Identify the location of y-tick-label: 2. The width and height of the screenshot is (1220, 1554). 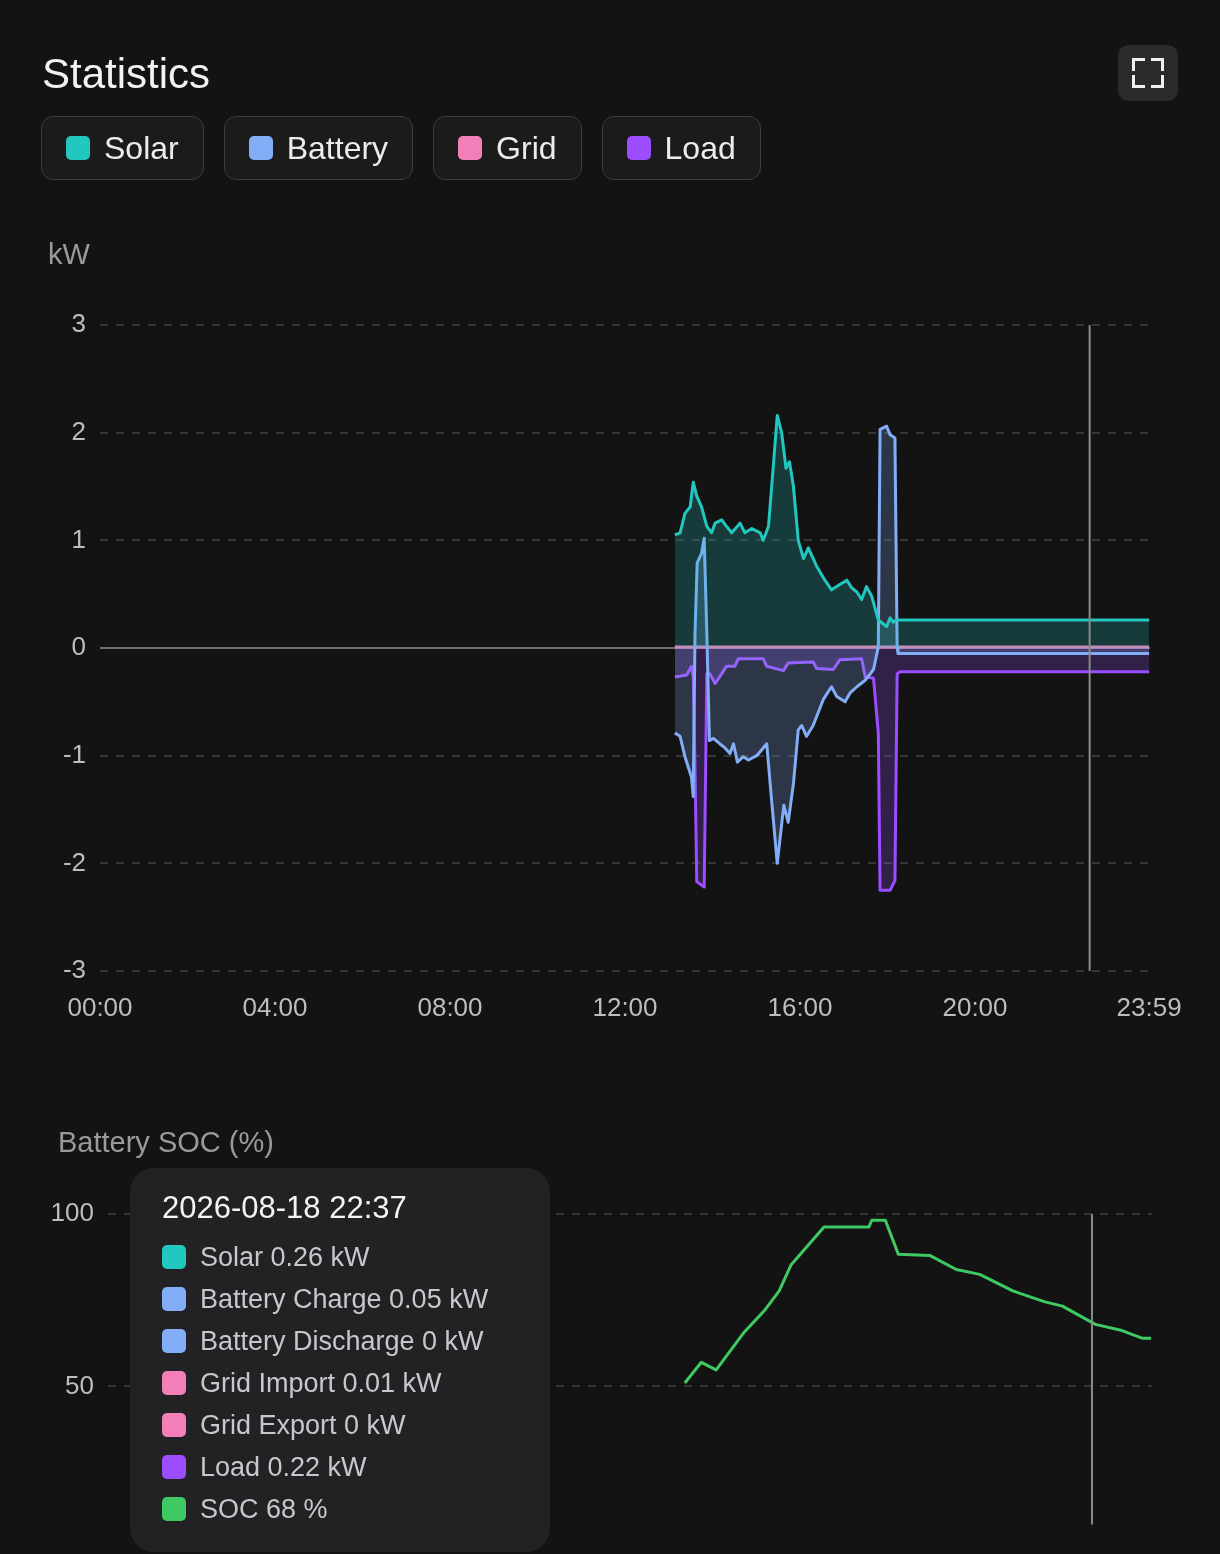
(78, 430).